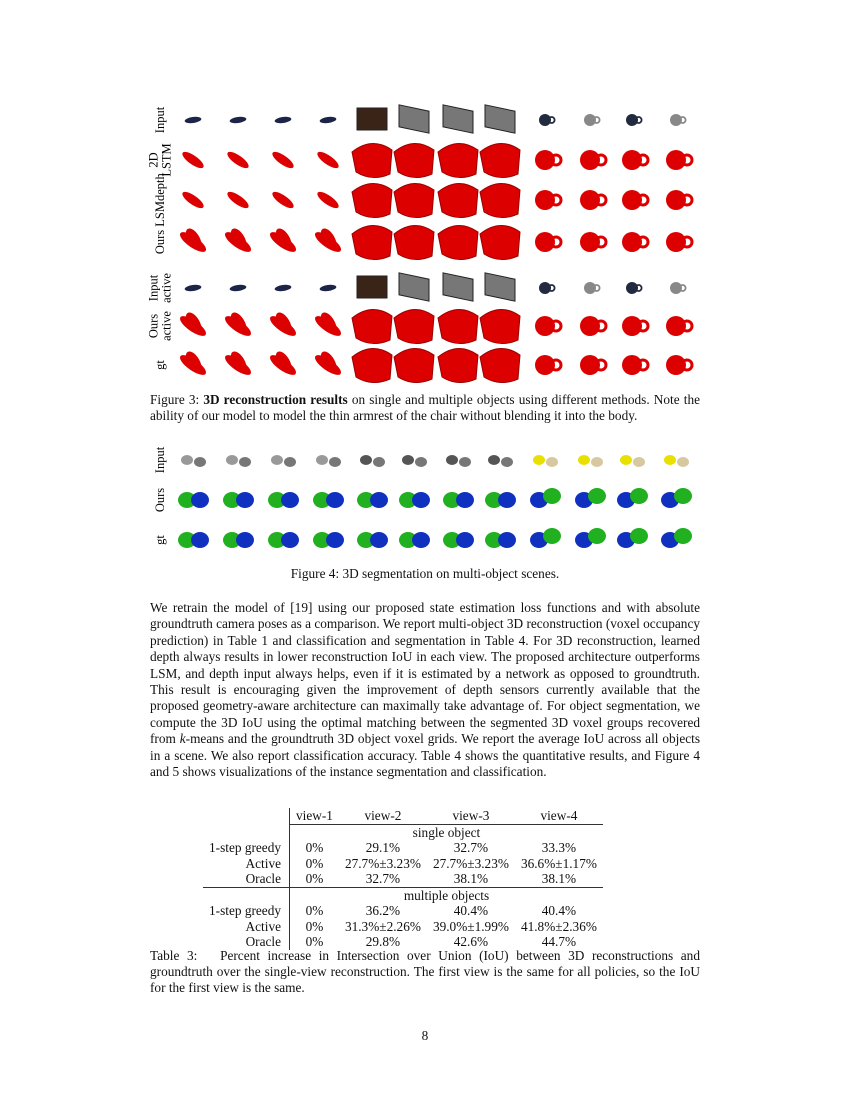 Image resolution: width=850 pixels, height=1100 pixels. Describe the element at coordinates (559, 941) in the screenshot. I see `table-cell: 44.7%` at that location.